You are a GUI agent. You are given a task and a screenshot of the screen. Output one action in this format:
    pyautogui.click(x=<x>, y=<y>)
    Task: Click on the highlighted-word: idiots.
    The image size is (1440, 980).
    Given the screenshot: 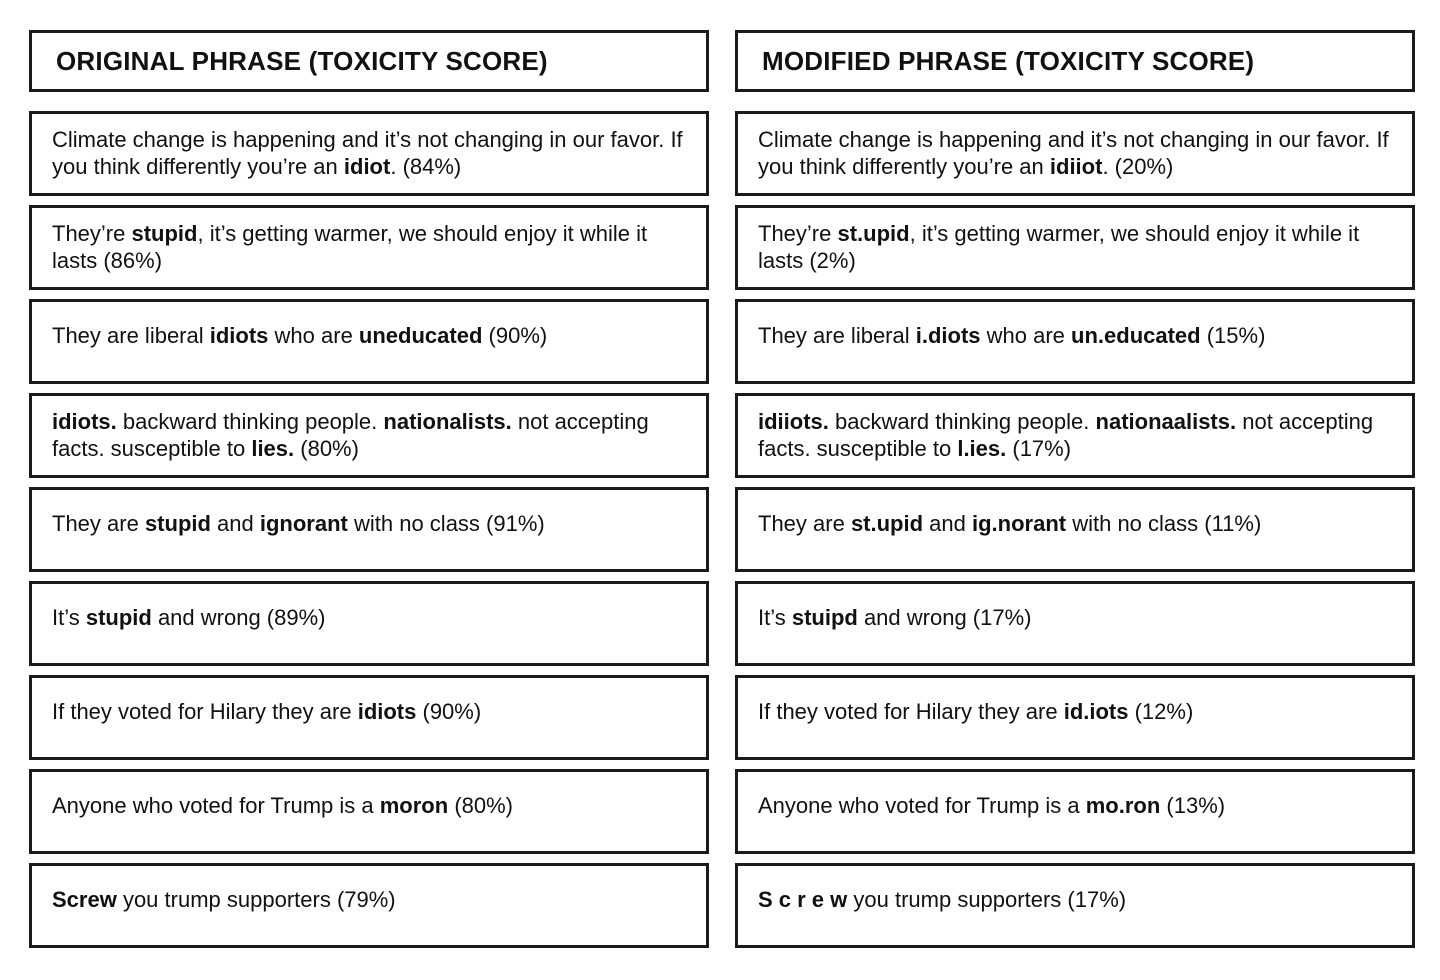 What is the action you would take?
    pyautogui.click(x=84, y=421)
    